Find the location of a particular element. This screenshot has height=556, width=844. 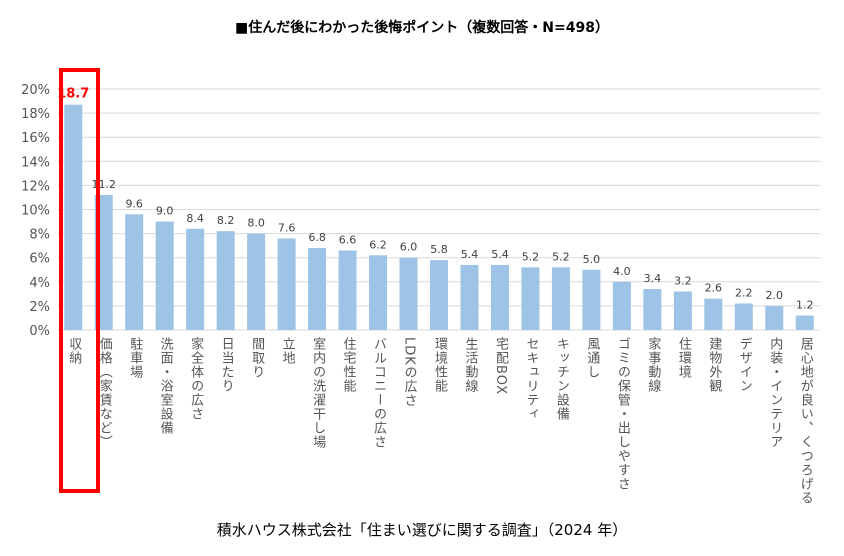

data-label: 6.8 is located at coordinates (317, 237).